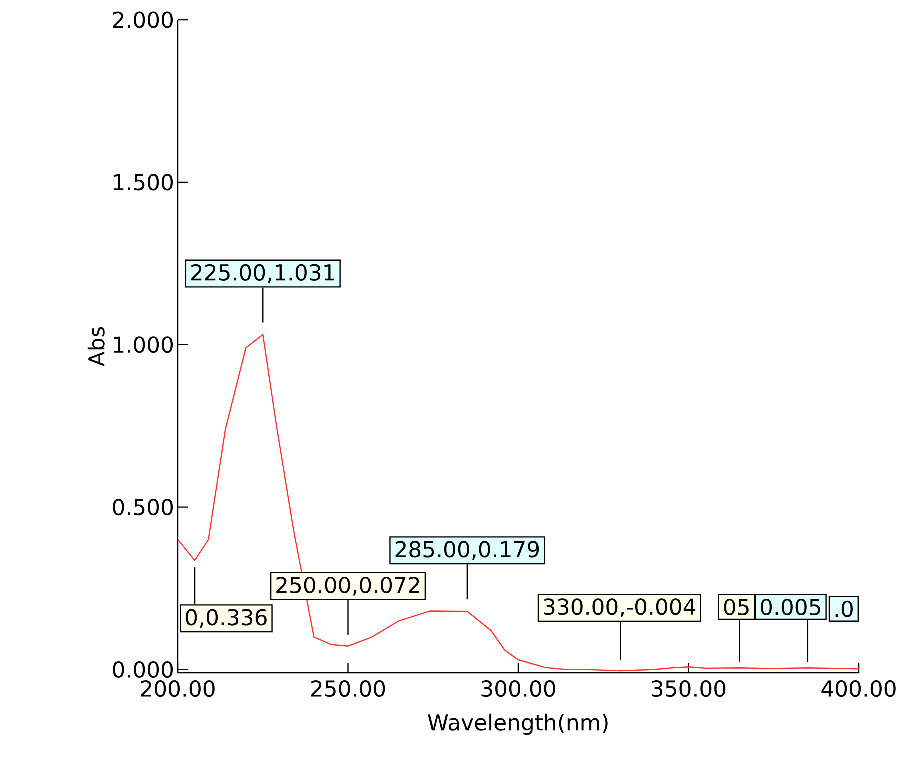 The height and width of the screenshot is (767, 911). What do you see at coordinates (790, 607) in the screenshot?
I see `annotation: 0.005` at bounding box center [790, 607].